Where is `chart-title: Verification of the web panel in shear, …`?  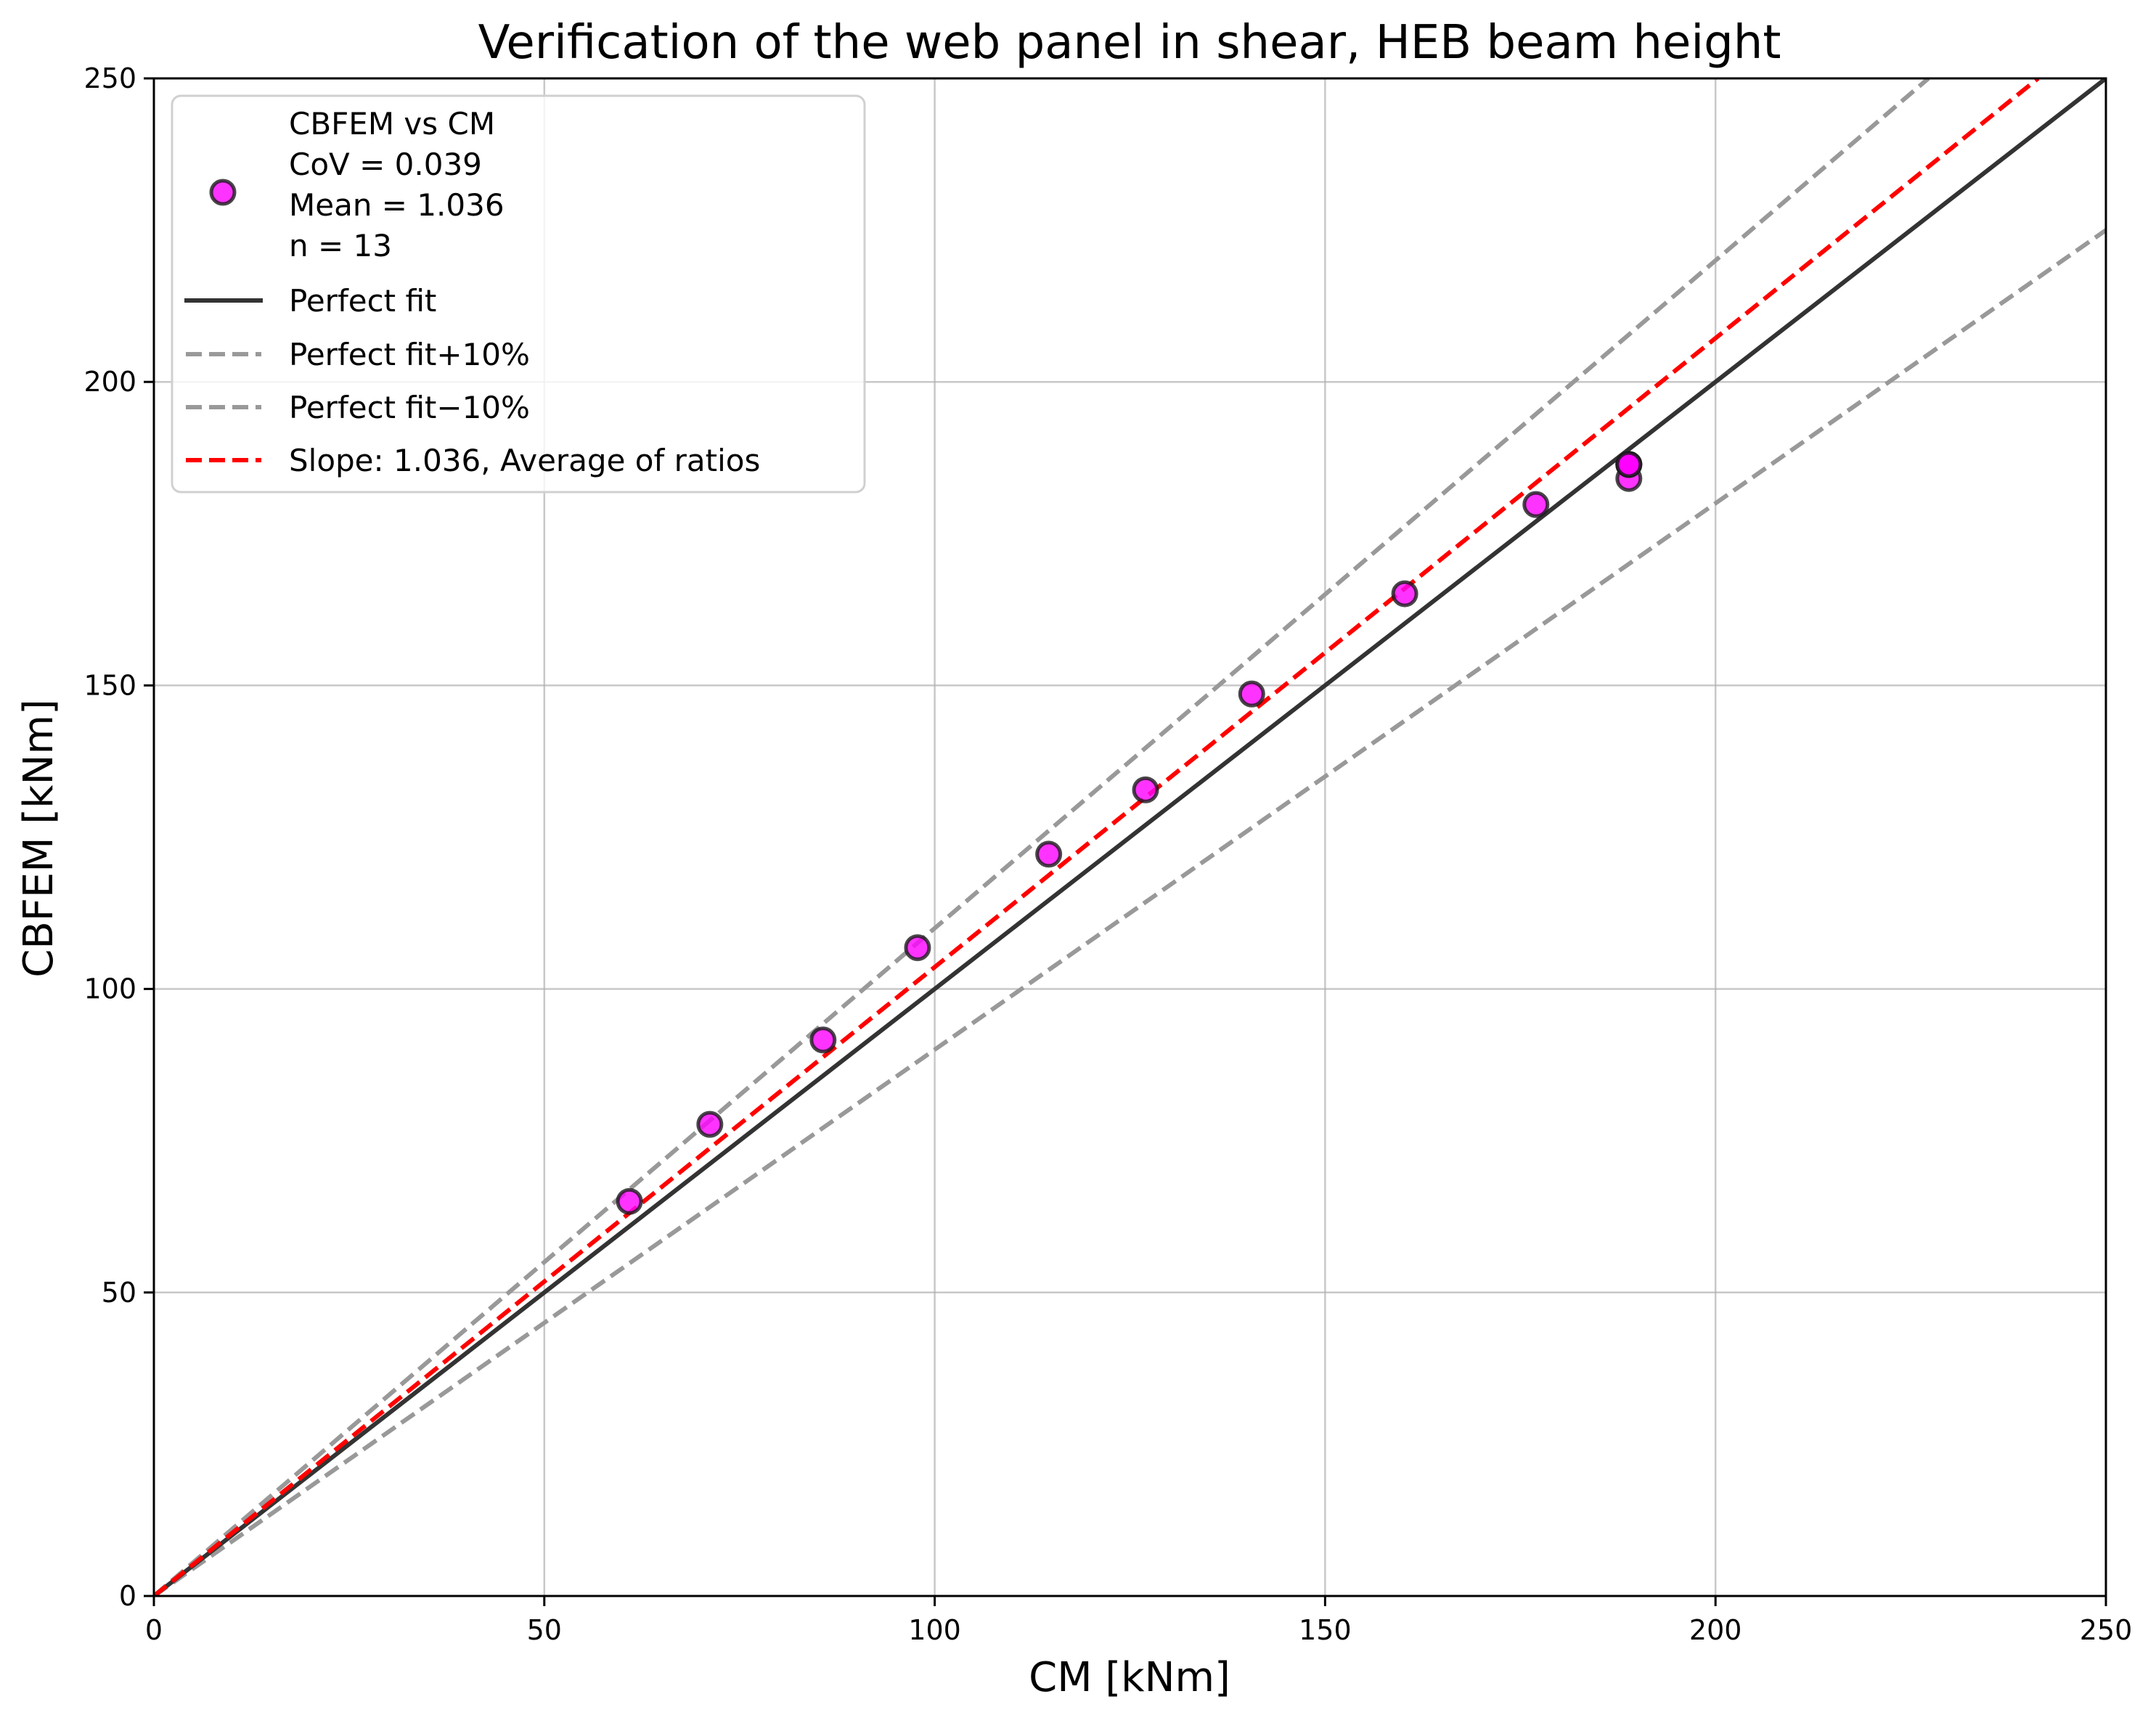
chart-title: Verification of the web panel in shear, … is located at coordinates (1130, 43).